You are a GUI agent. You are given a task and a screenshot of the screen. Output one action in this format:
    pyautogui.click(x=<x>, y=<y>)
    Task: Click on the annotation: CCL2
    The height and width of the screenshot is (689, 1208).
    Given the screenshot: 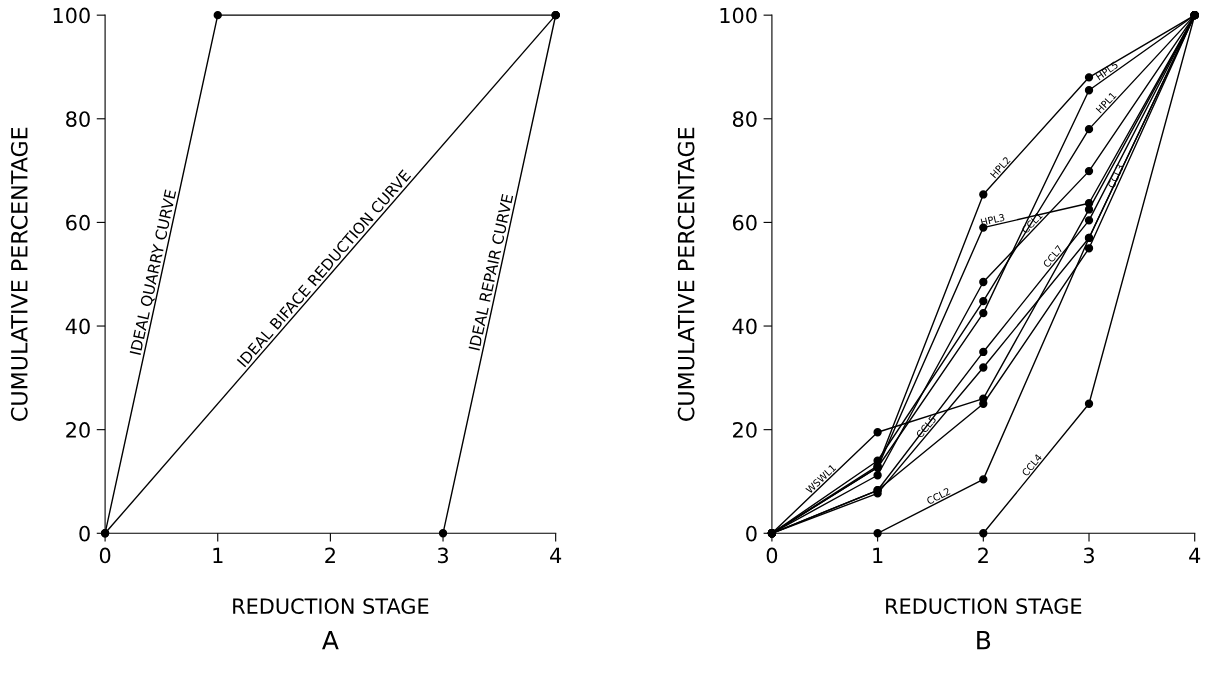 What is the action you would take?
    pyautogui.click(x=938, y=496)
    